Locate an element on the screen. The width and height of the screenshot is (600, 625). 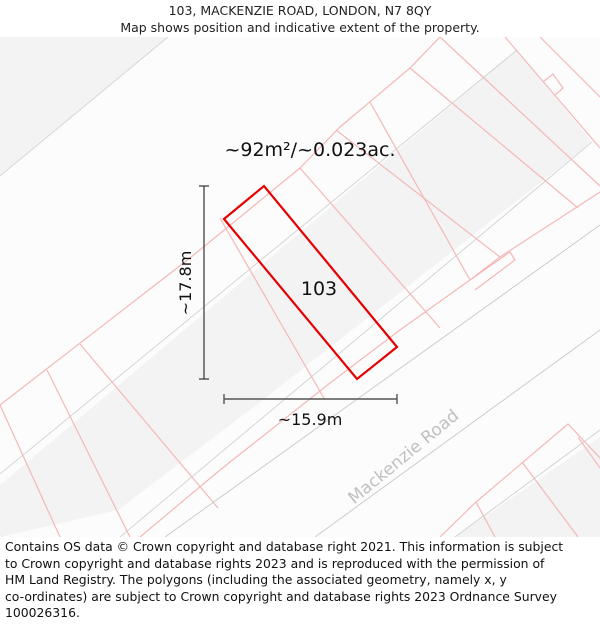
building-block-bottom-right is located at coordinates (527, 487).